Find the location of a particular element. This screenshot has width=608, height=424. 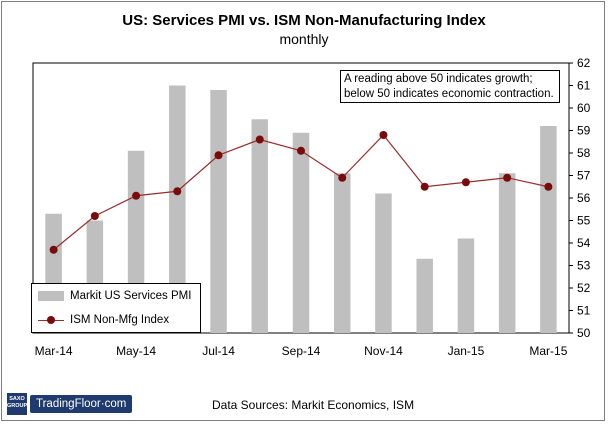

chart-subtitle: monthly is located at coordinates (304, 39).